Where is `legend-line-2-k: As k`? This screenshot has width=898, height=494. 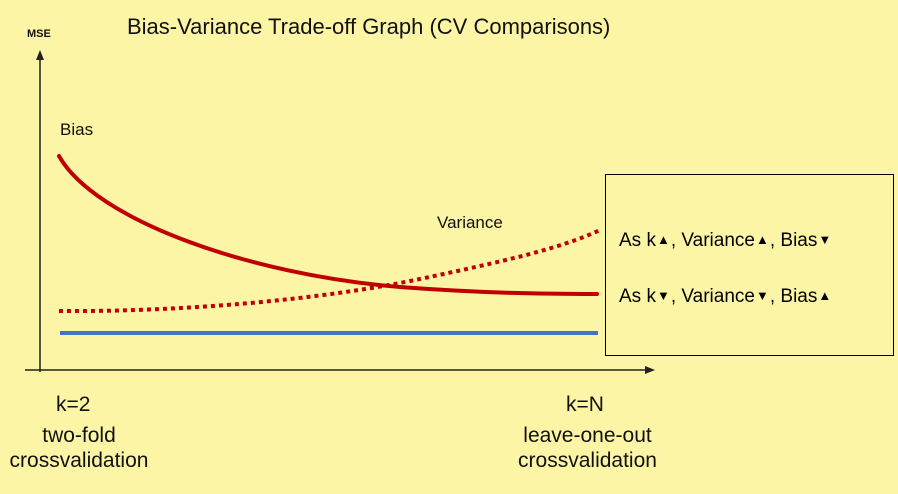 legend-line-2-k: As k is located at coordinates (637, 296).